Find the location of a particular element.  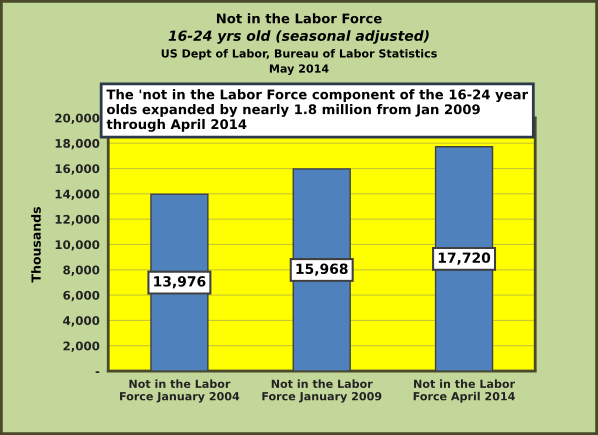

y-tick-label: 2,000 is located at coordinates (81, 346).